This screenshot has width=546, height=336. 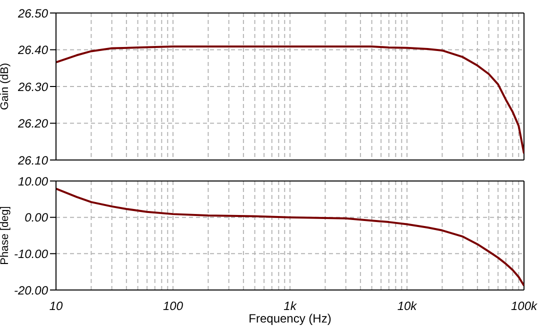 I want to click on y-tick-label: 26.50, so click(x=32, y=13).